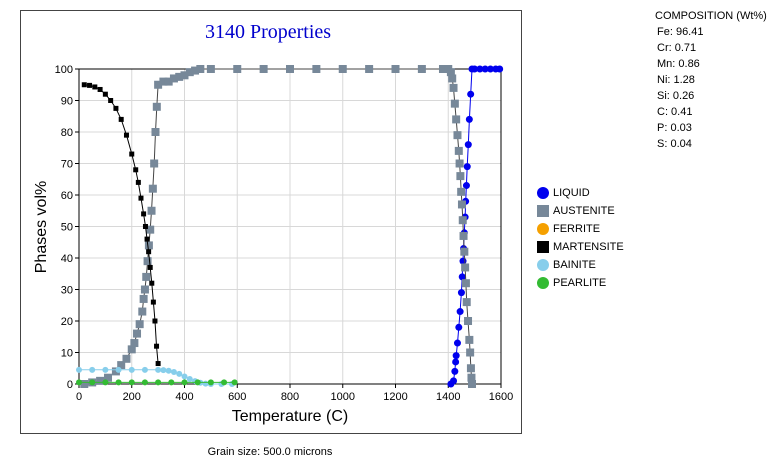 This screenshot has height=475, width=782. Describe the element at coordinates (674, 128) in the screenshot. I see `composition-line: P: 0.03` at that location.